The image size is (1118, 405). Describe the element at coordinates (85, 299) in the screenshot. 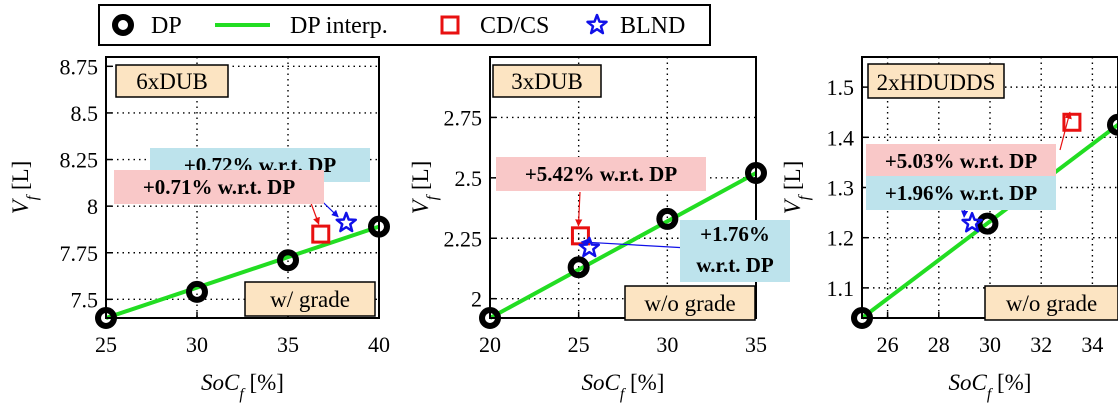

I see `y-tick-label: 7.5` at that location.